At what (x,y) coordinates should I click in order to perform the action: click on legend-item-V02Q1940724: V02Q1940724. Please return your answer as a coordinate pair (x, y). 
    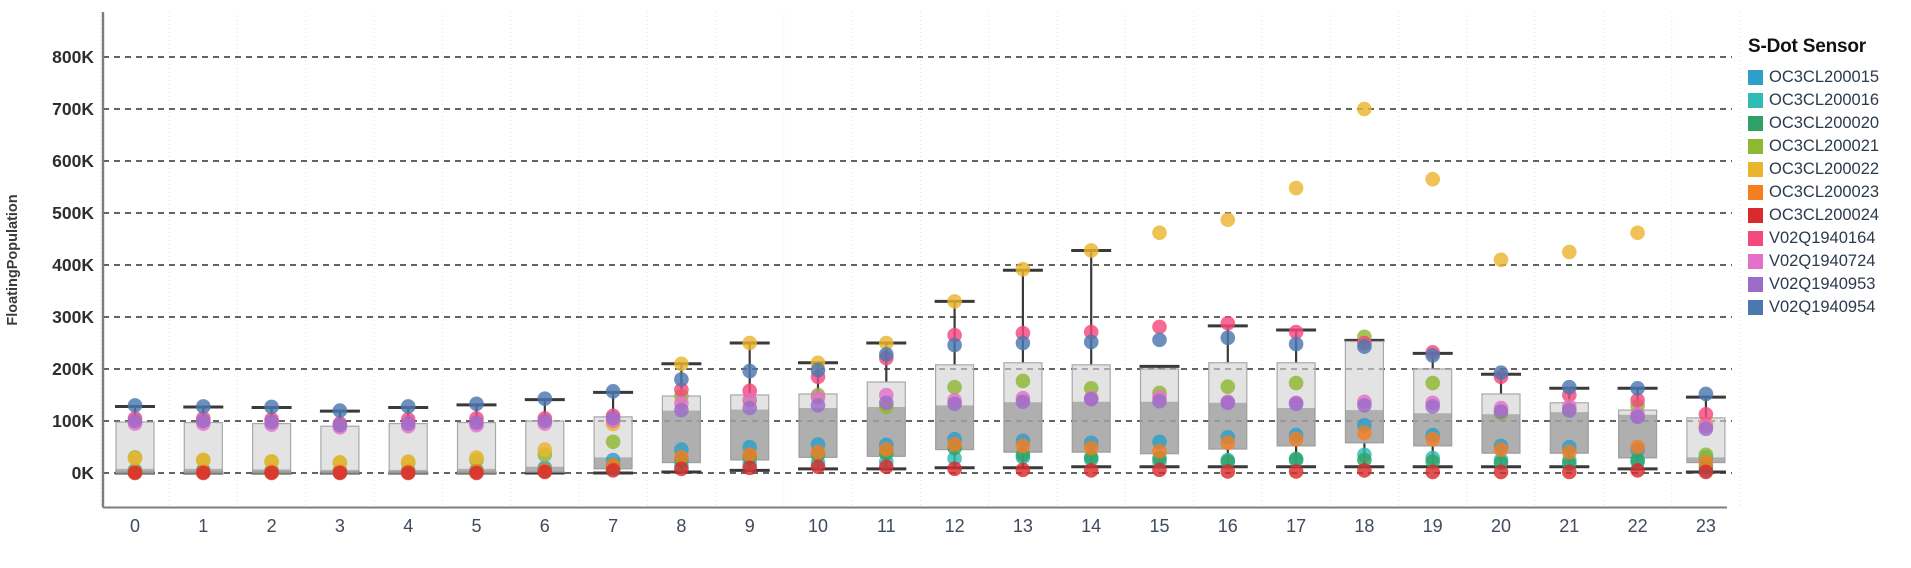
    Looking at the image, I should click on (1829, 261).